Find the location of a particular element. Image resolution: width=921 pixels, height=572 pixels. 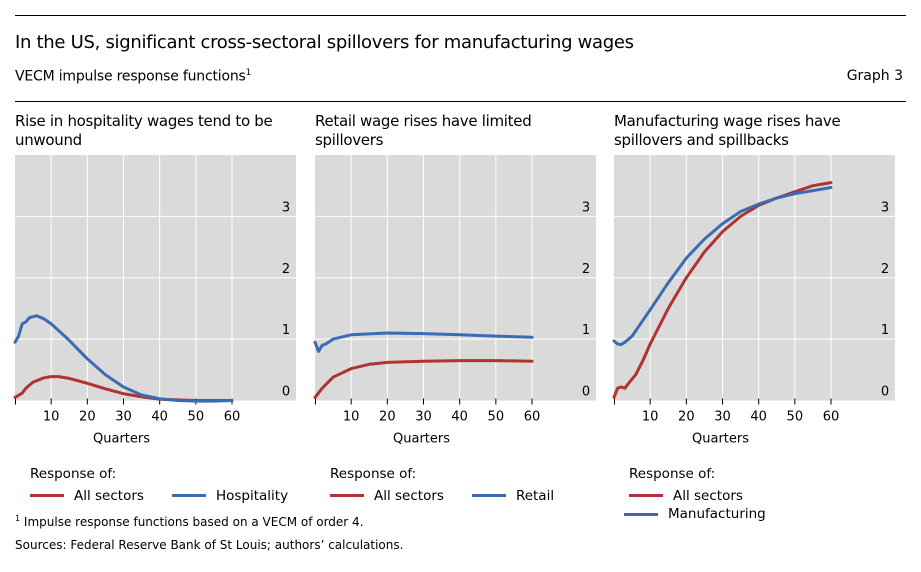

legend: Response of: All sectors Hospitality is located at coordinates (160, 485).